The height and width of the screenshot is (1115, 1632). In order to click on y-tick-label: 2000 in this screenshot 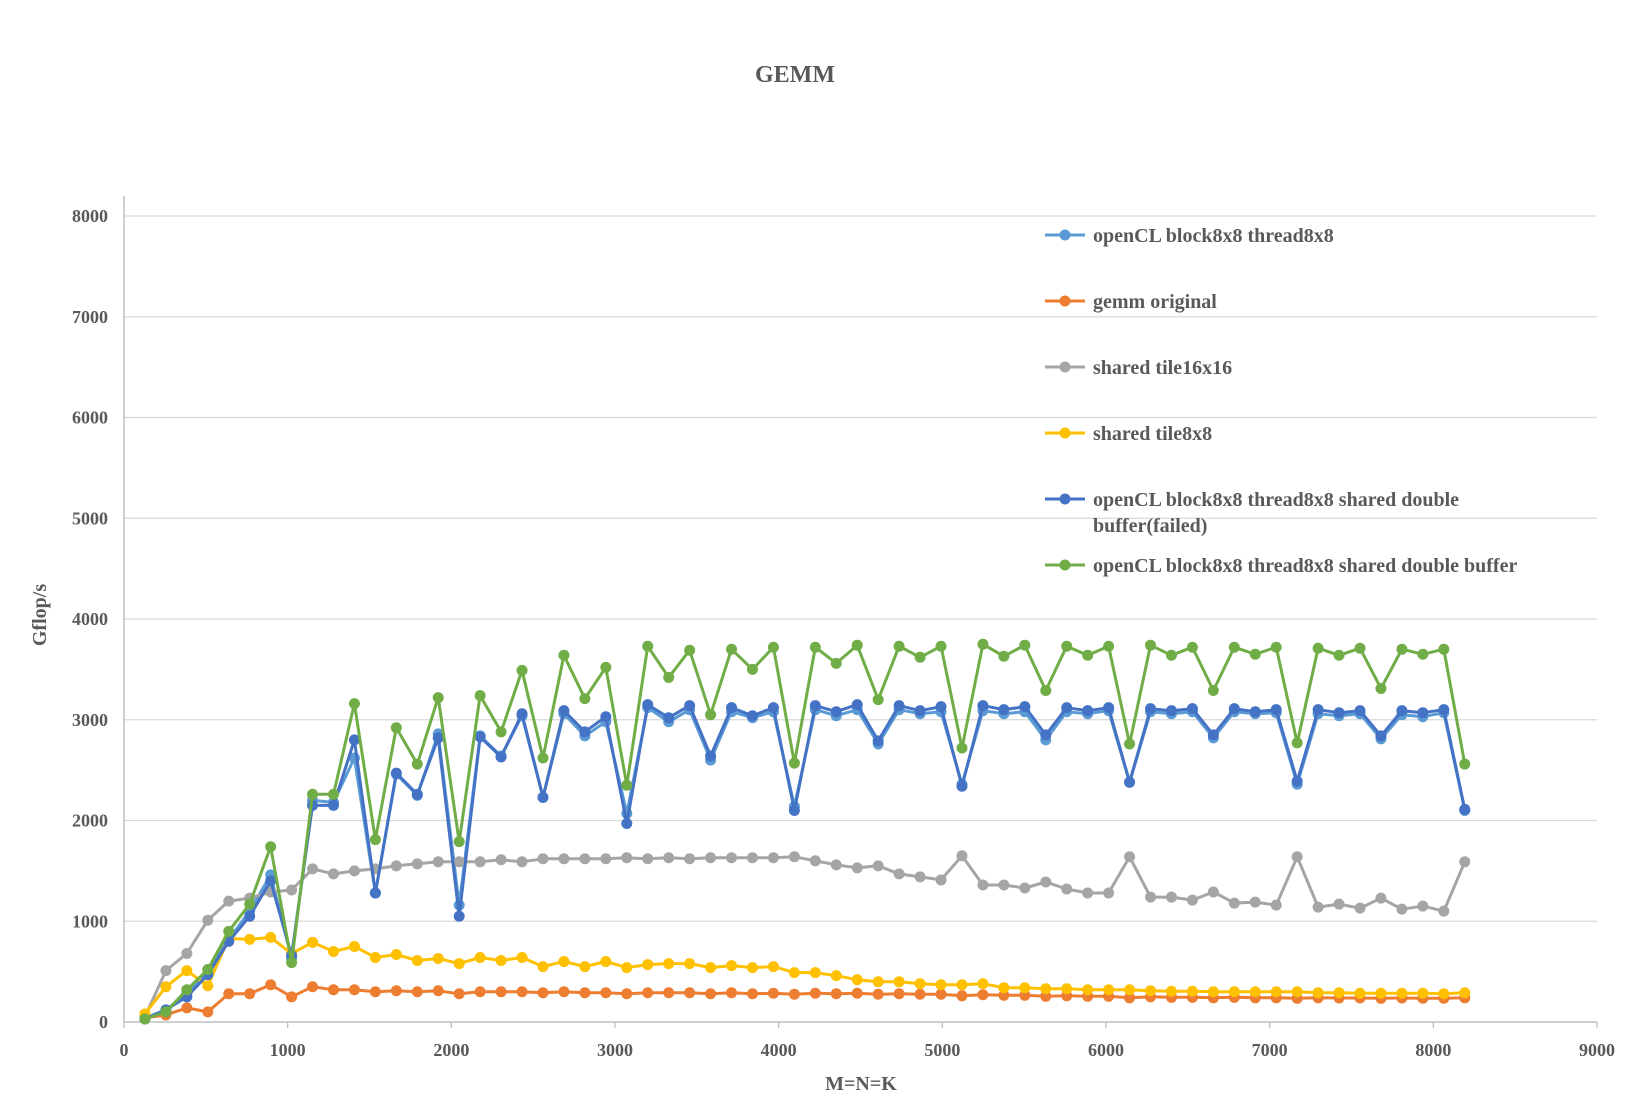, I will do `click(90, 821)`.